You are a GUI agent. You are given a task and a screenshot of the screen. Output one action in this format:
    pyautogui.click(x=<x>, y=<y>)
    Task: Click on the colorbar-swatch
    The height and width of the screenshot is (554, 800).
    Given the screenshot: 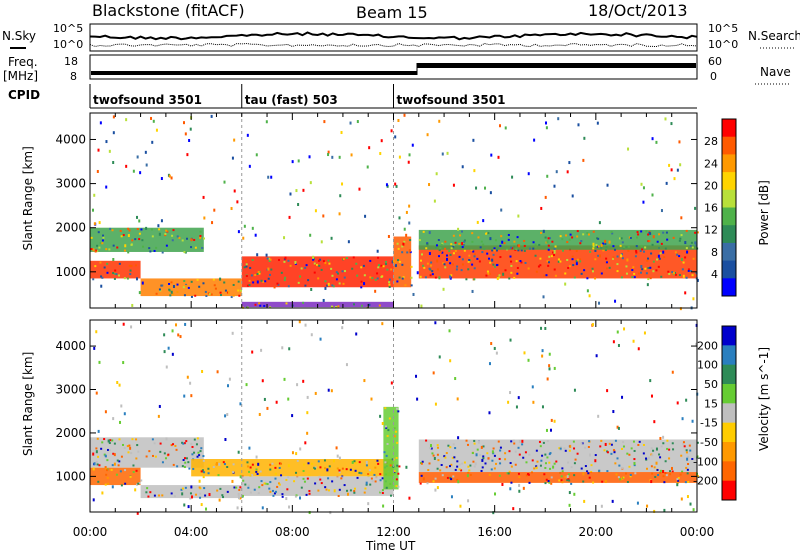 What is the action you would take?
    pyautogui.click(x=729, y=374)
    